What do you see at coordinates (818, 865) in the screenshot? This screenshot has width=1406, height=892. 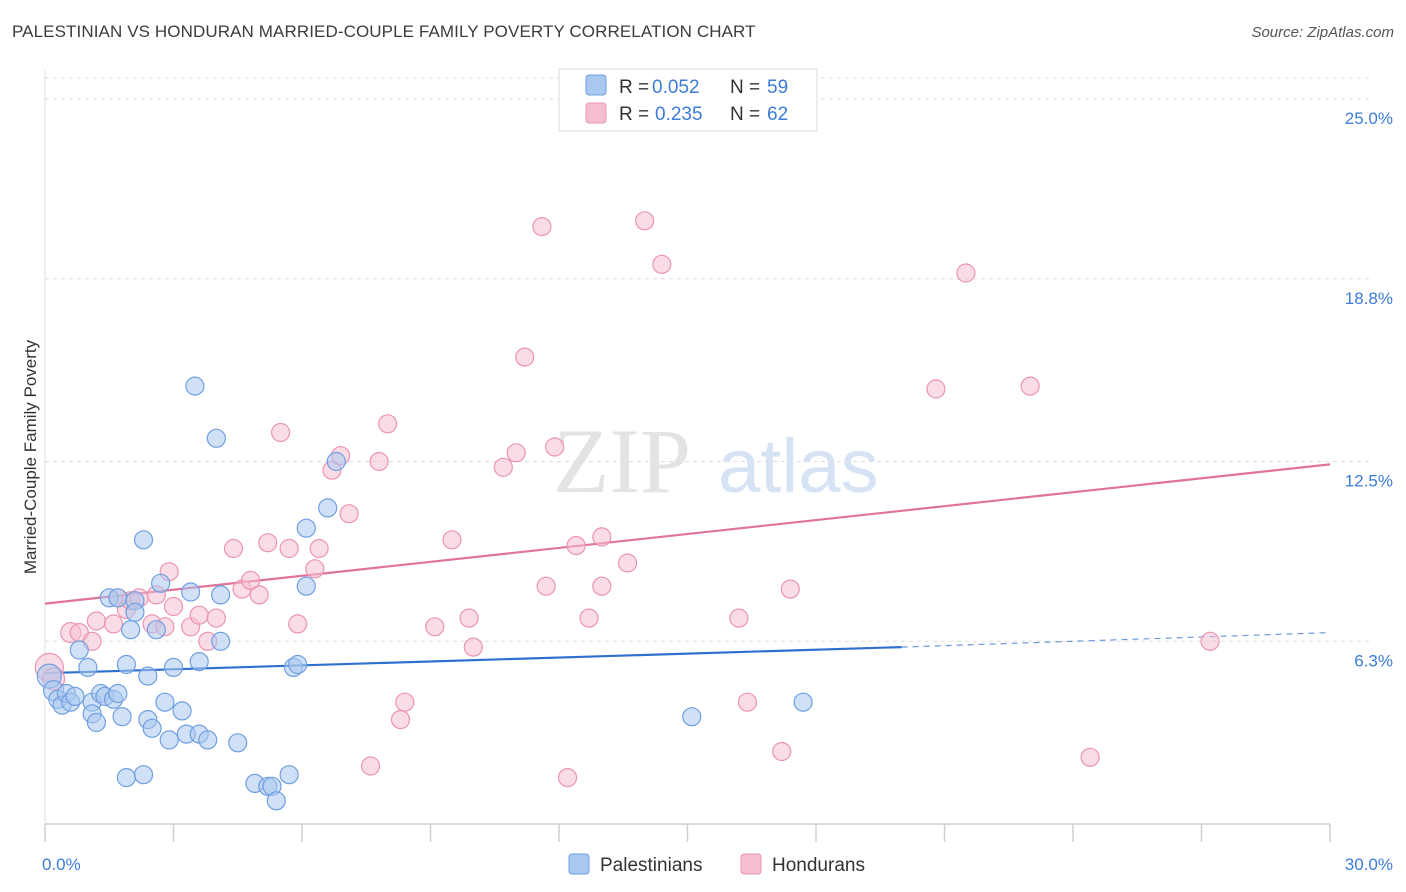 I see `series-legend-label-hondurans: Hondurans` at bounding box center [818, 865].